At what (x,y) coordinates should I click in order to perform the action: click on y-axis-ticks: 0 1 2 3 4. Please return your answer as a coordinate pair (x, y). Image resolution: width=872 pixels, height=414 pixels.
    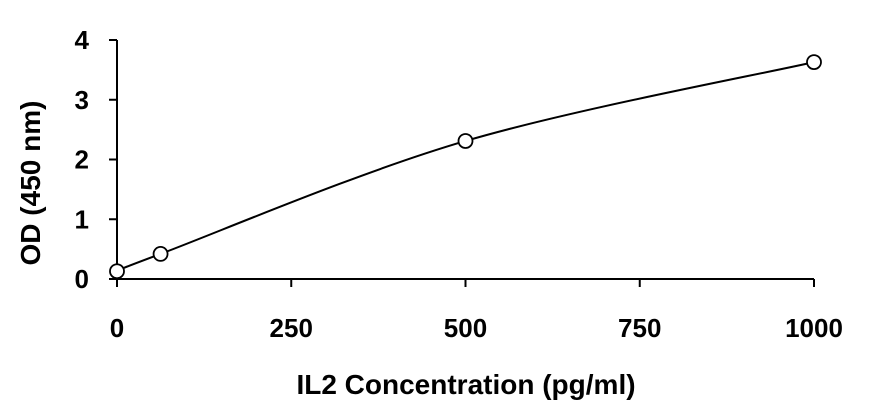
    Looking at the image, I should click on (96, 159).